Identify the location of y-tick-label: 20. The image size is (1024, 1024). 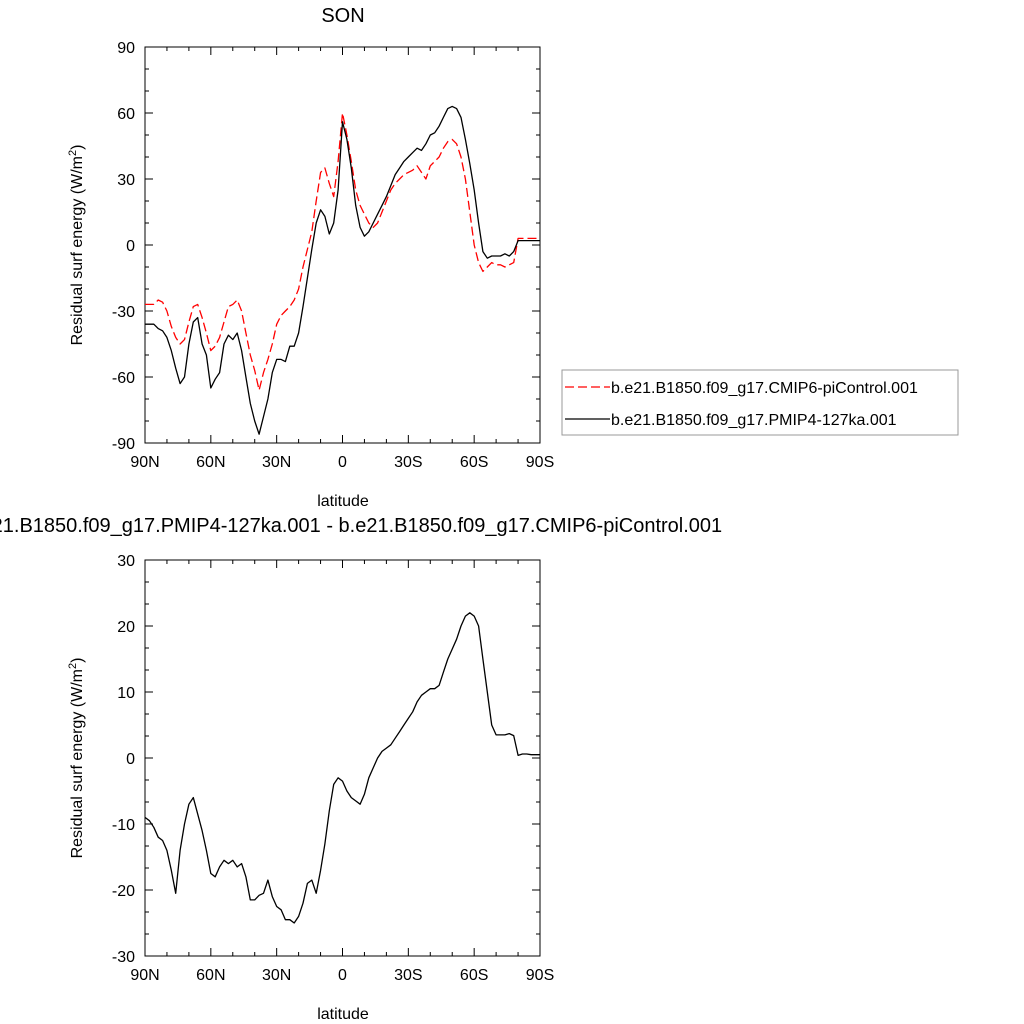
(126, 627).